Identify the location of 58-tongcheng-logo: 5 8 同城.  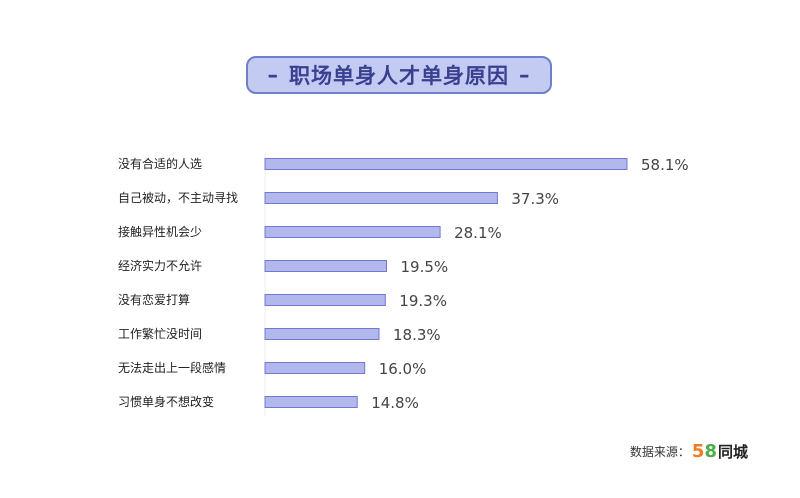
(720, 451).